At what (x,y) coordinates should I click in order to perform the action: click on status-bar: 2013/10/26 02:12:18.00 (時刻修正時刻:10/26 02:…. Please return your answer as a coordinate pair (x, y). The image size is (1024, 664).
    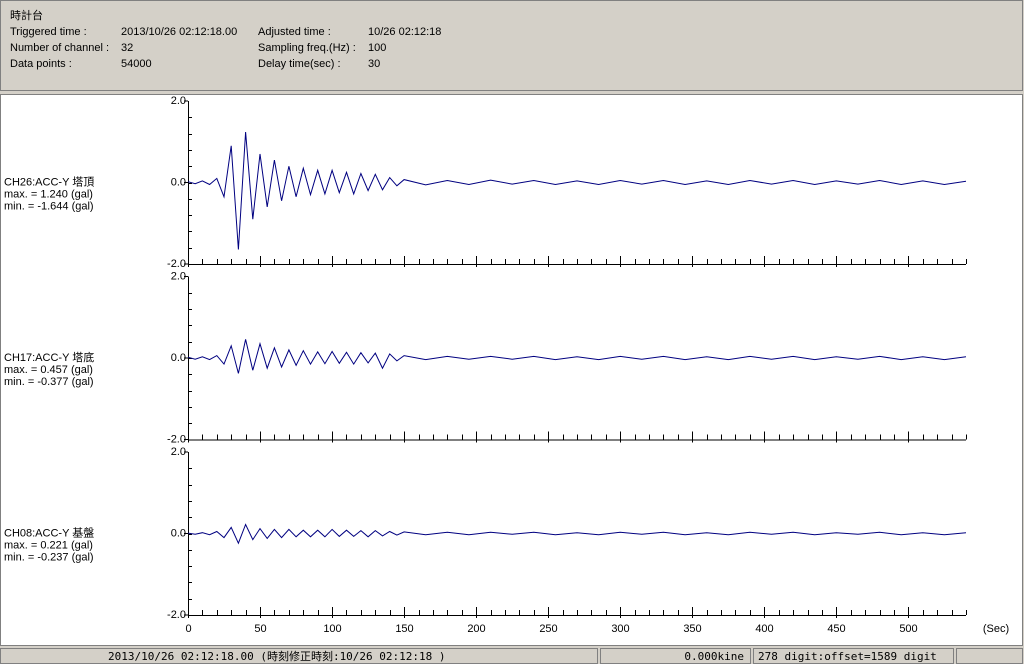
    Looking at the image, I should click on (511, 656).